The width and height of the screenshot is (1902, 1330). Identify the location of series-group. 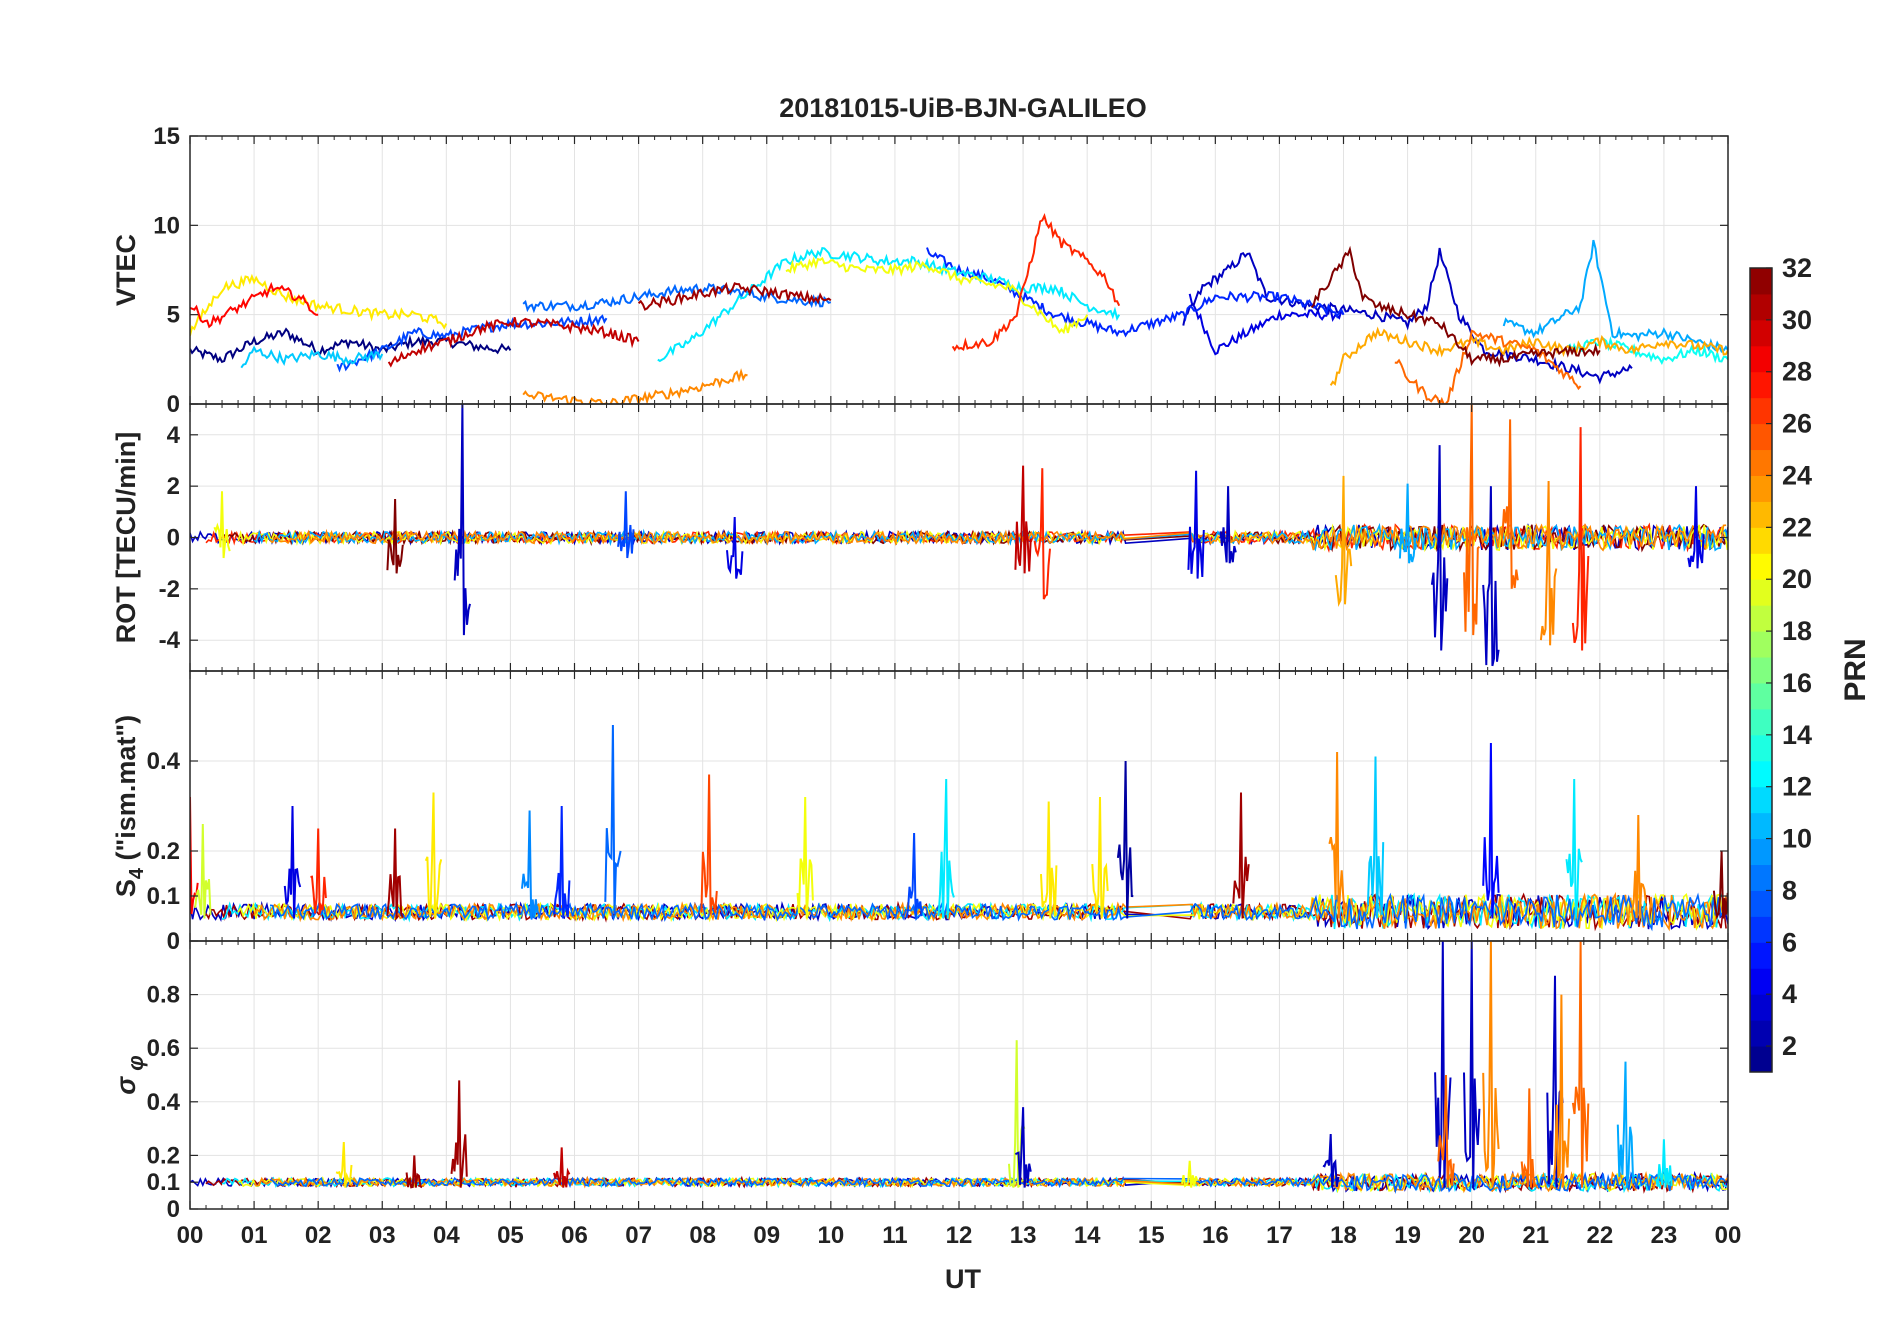
(959, 308).